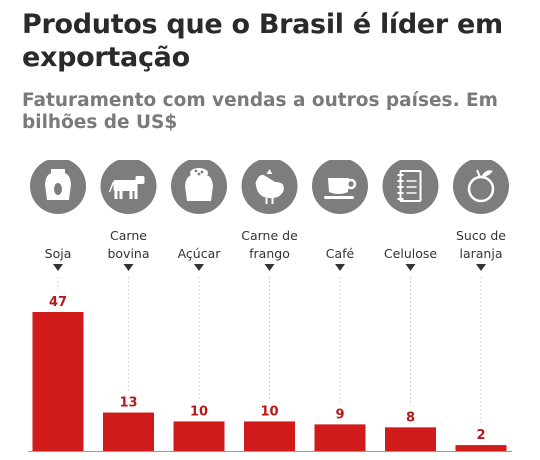 The width and height of the screenshot is (540, 460). What do you see at coordinates (481, 244) in the screenshot?
I see `category-label: Suco de laranja` at bounding box center [481, 244].